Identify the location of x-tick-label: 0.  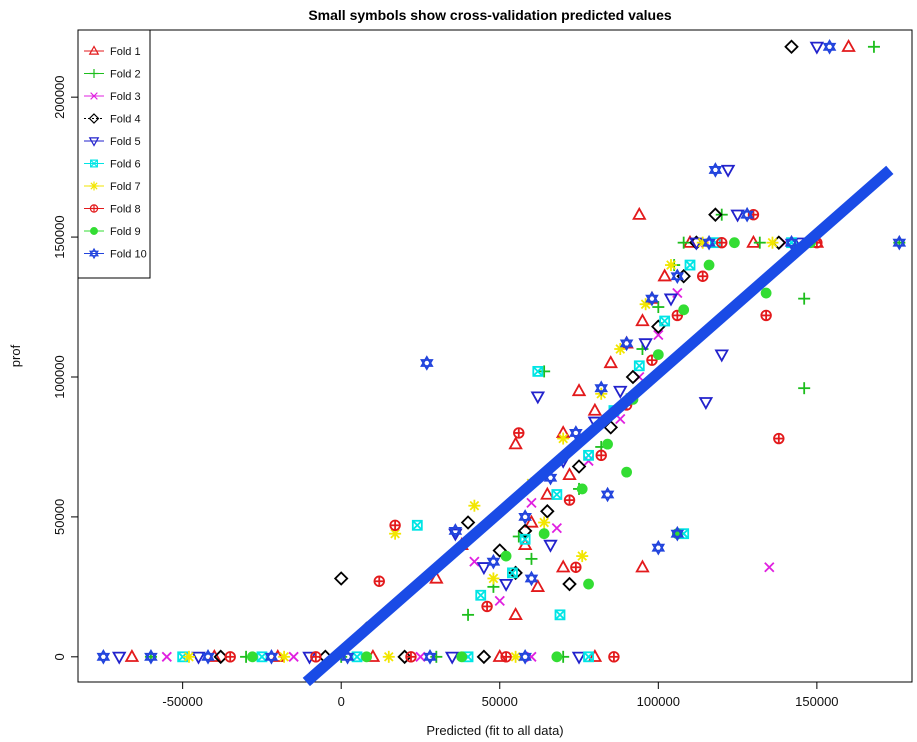
(341, 701).